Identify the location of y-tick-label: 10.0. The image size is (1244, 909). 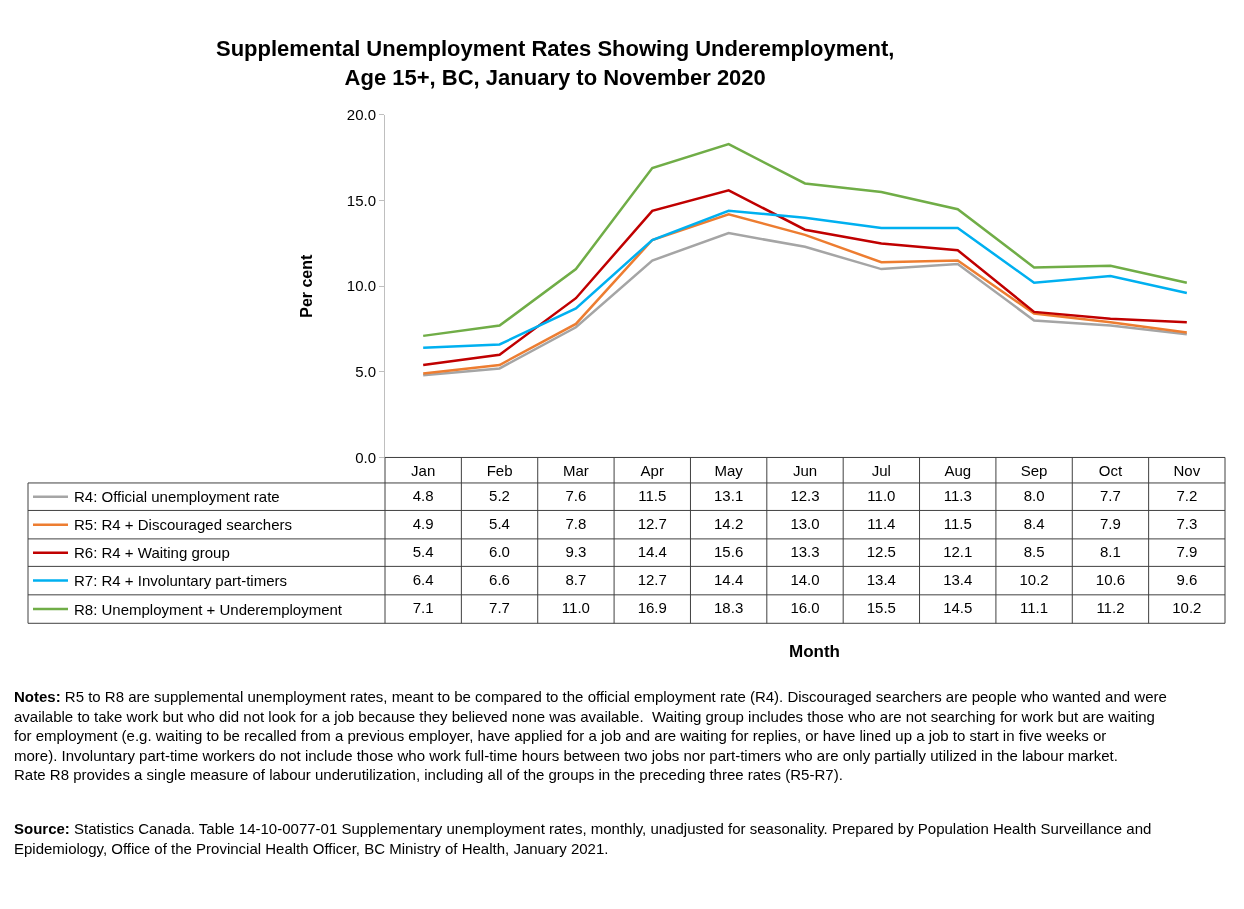
(361, 286).